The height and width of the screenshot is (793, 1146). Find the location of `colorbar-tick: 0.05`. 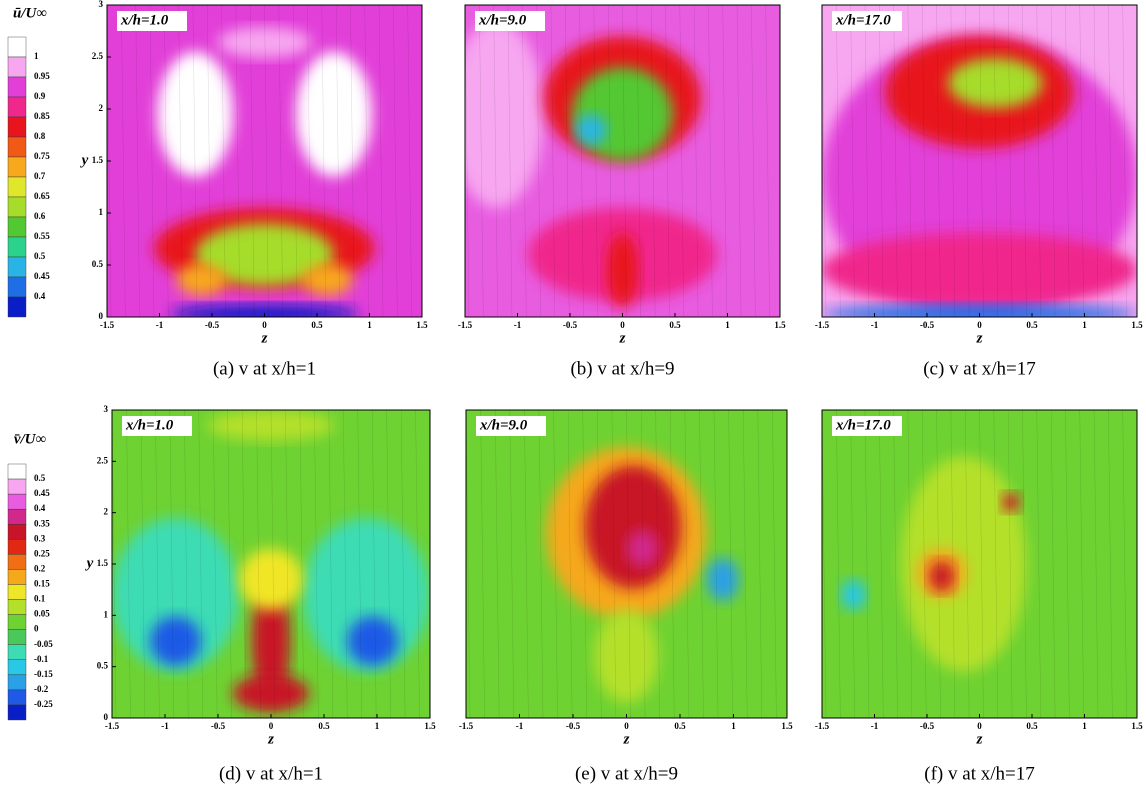

colorbar-tick: 0.05 is located at coordinates (42, 614).